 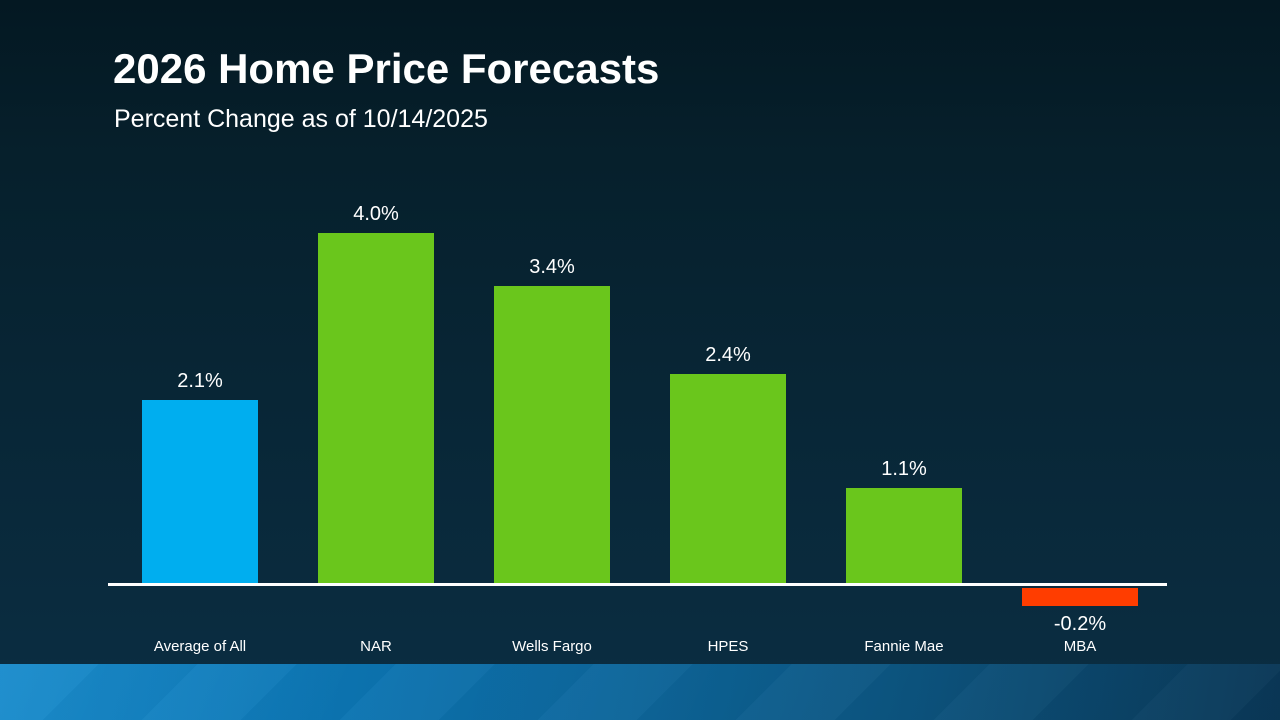 I want to click on category-label-fannie-mae: Fannie Mae, so click(x=904, y=646).